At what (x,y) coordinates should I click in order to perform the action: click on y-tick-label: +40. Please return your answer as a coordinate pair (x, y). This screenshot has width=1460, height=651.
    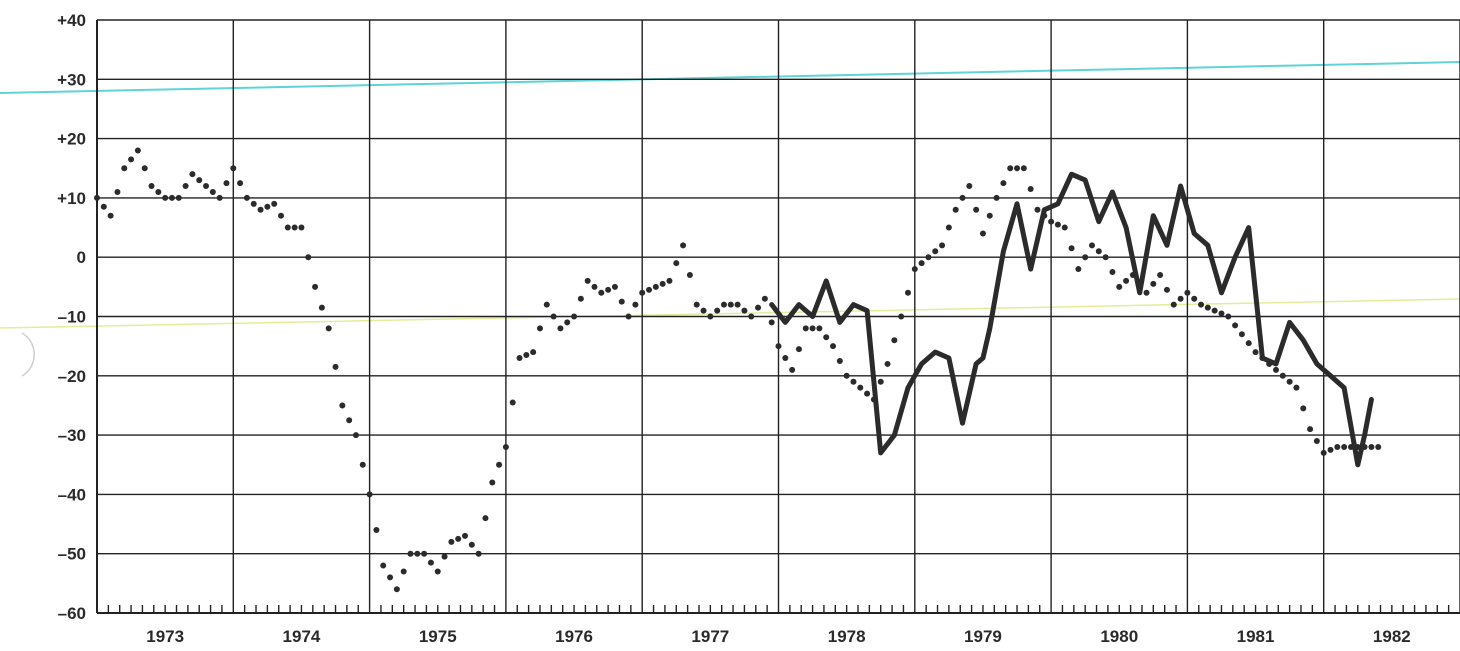
    Looking at the image, I should click on (71, 20).